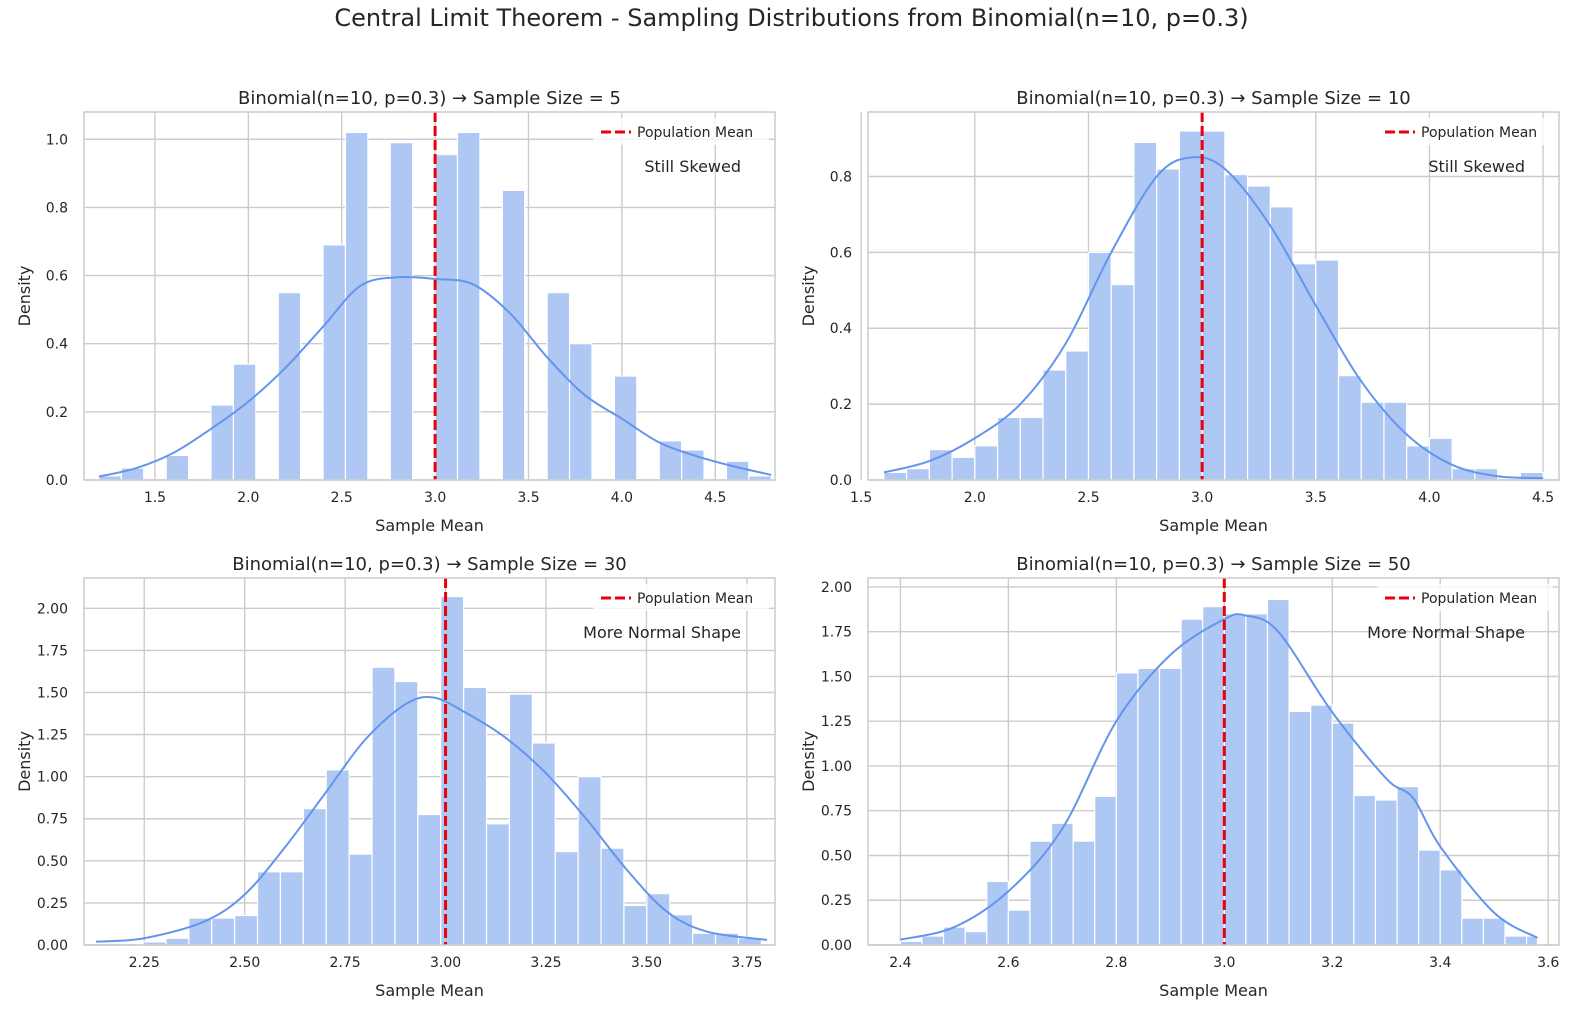 The width and height of the screenshot is (1583, 1022). Describe the element at coordinates (1213, 98) in the screenshot. I see `subplot-title: Binomial(n=10, p=0.3) → Sample Size = 10` at that location.